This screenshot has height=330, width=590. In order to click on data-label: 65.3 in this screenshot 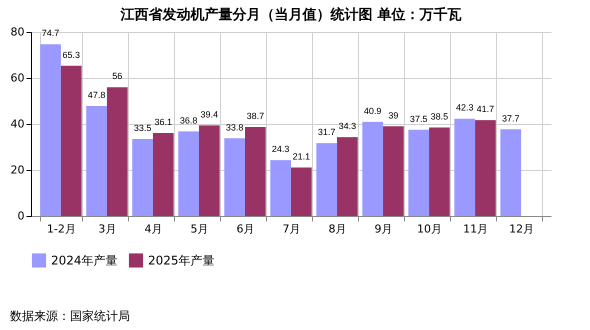, I will do `click(71, 55)`.